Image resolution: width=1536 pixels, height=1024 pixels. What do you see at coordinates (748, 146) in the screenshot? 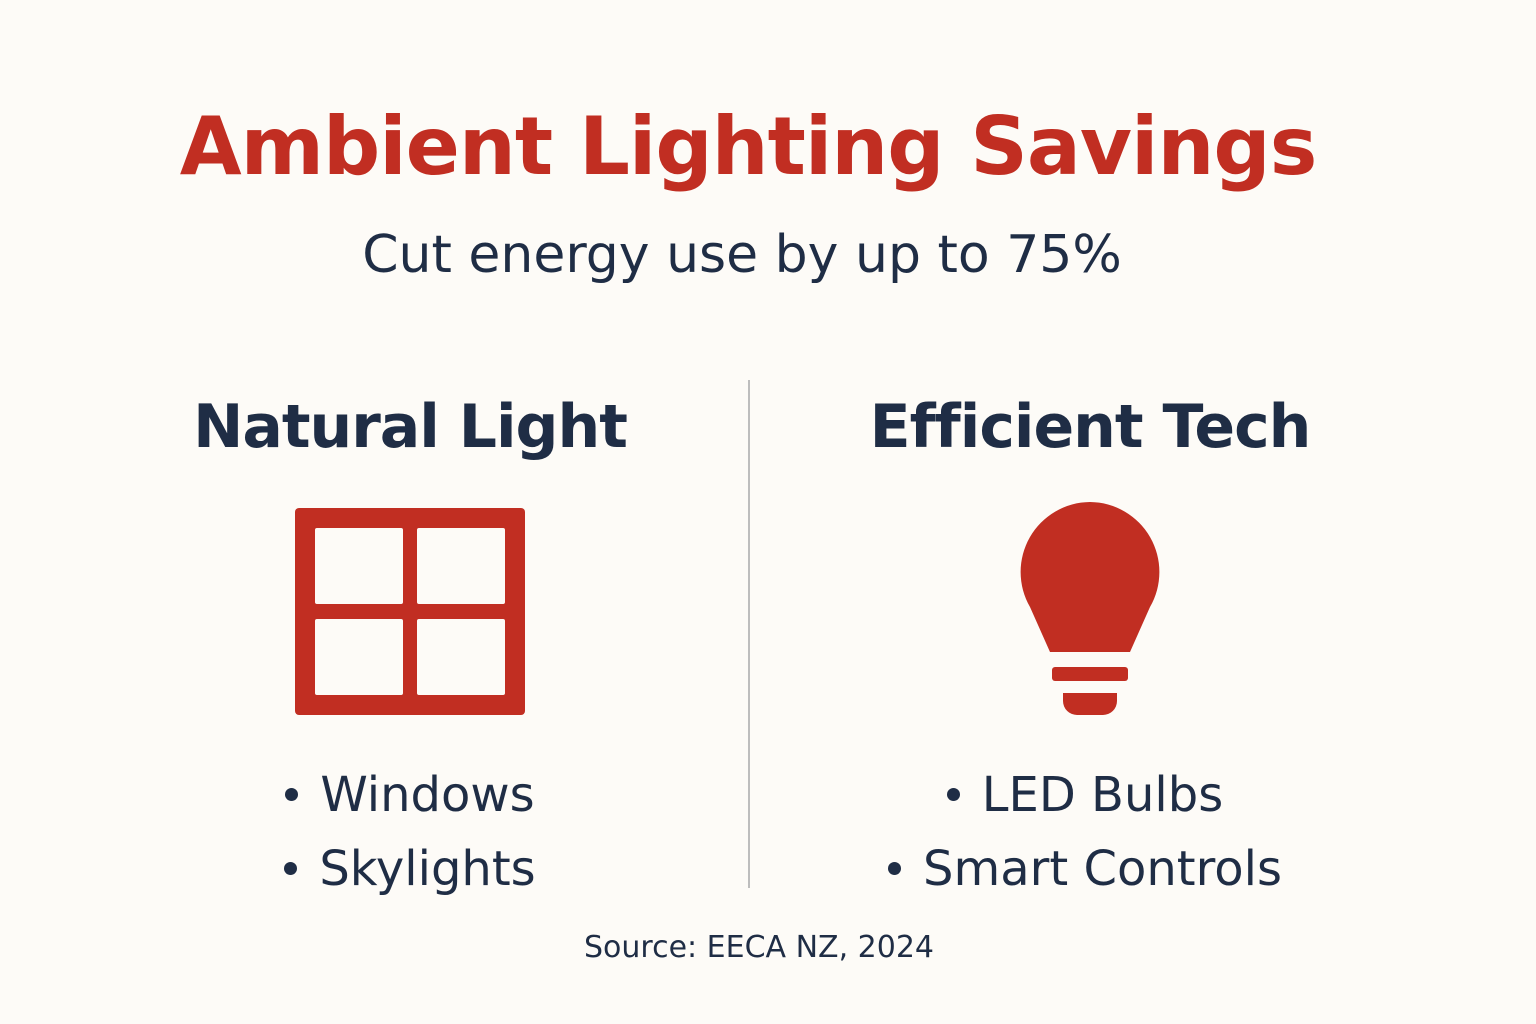
I see `title: Ambient Lighting Savings` at bounding box center [748, 146].